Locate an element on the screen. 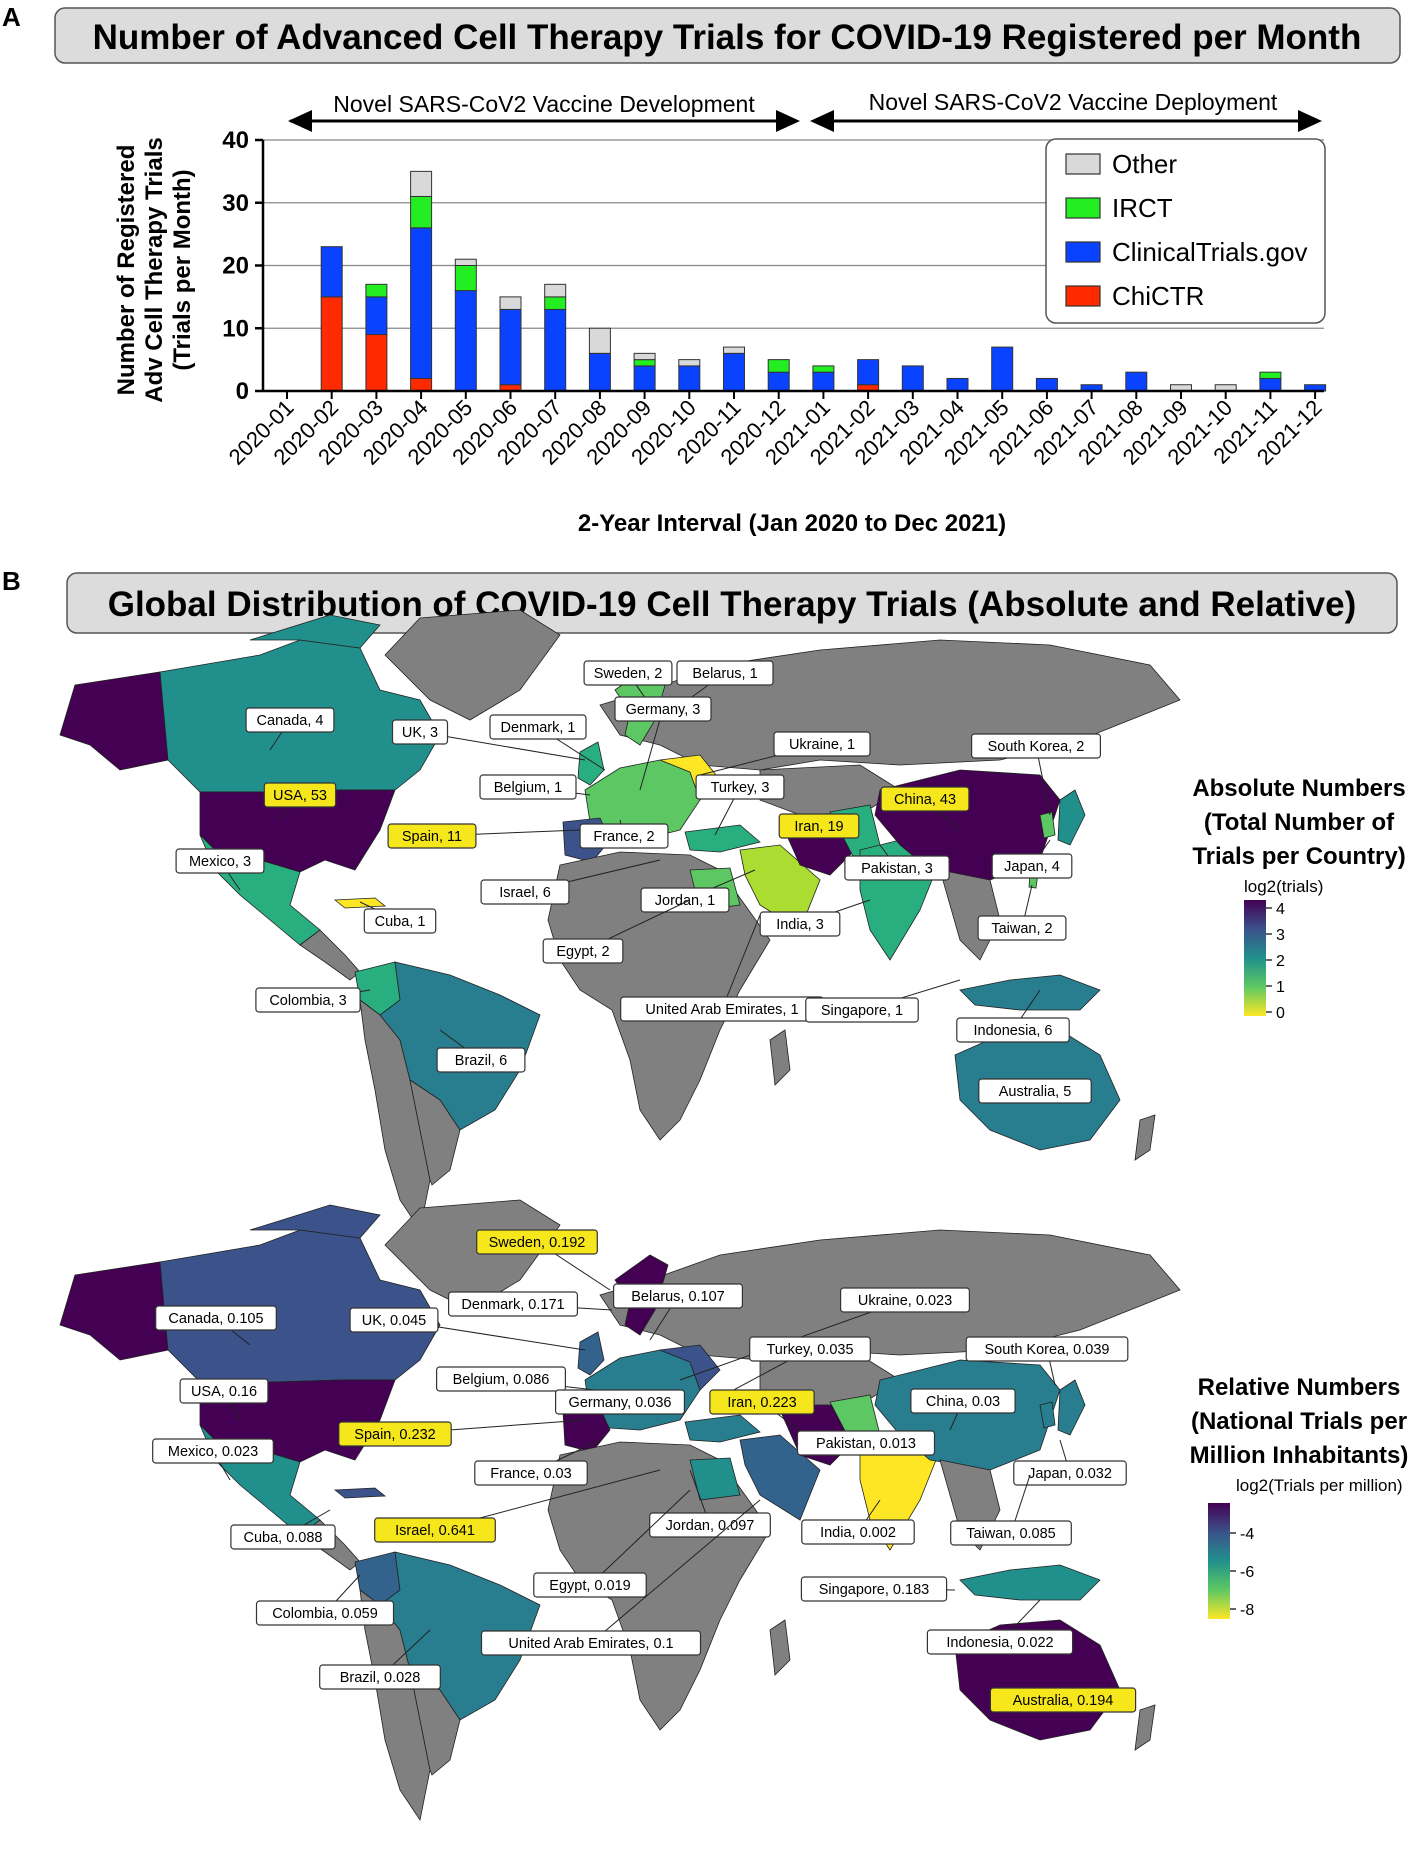  country-label: Cuba, 0.088 is located at coordinates (282, 1538).